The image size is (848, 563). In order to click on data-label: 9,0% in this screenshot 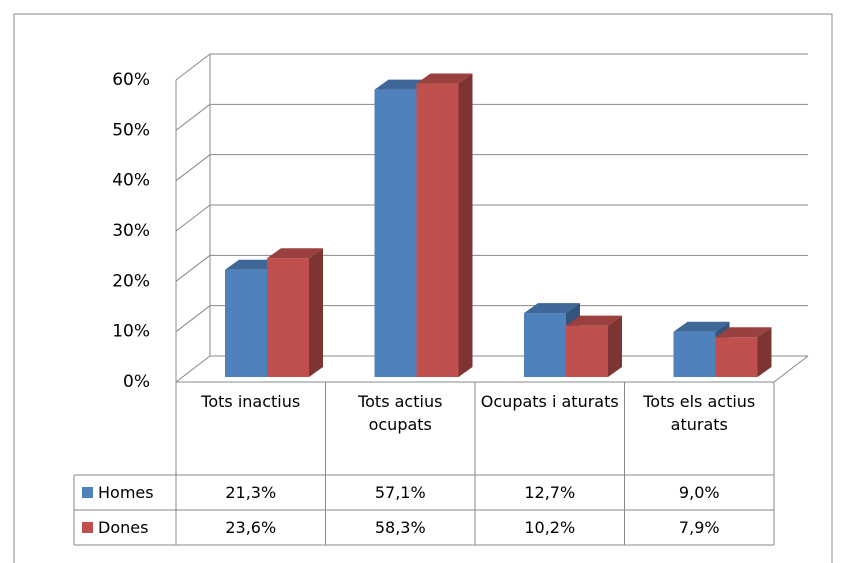, I will do `click(699, 492)`.